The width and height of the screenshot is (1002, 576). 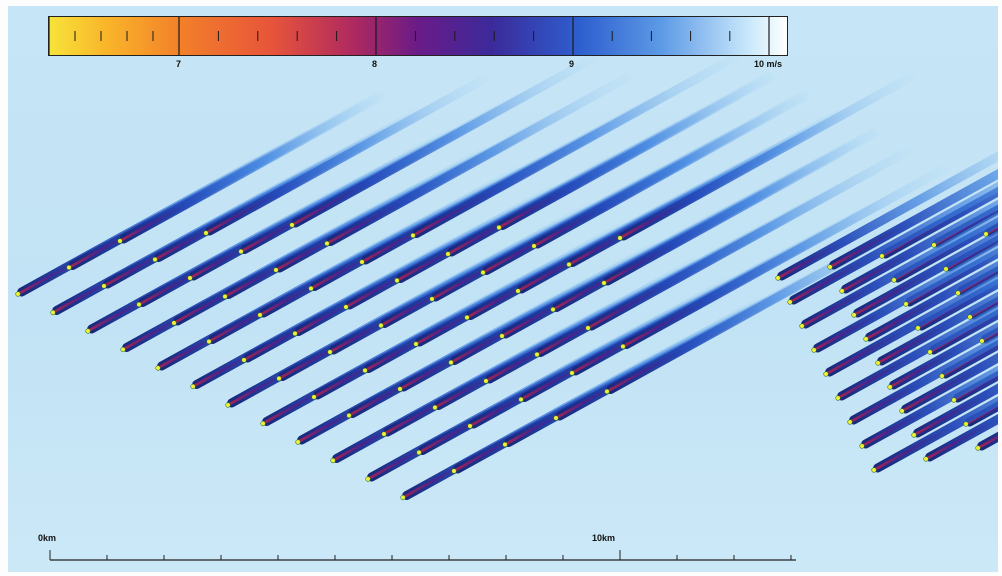 What do you see at coordinates (572, 64) in the screenshot?
I see `colorbar-label-9: 9` at bounding box center [572, 64].